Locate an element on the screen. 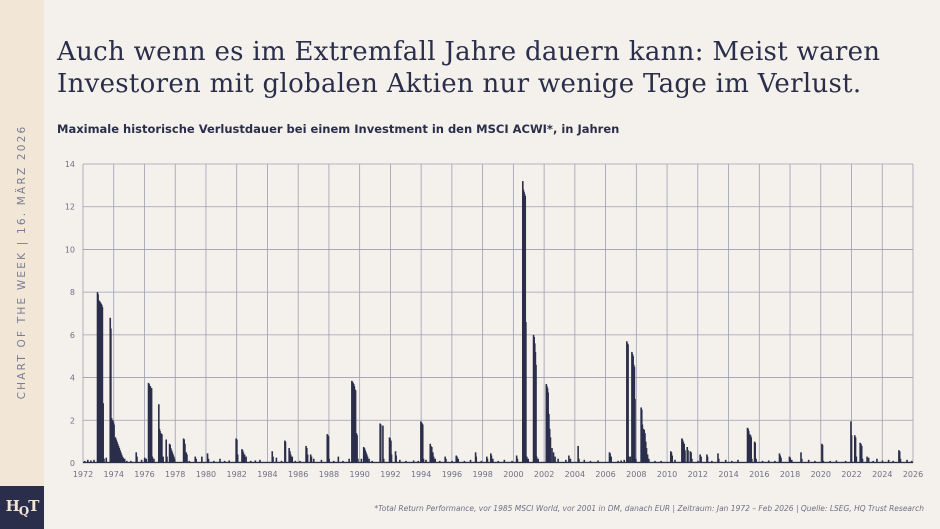 The height and width of the screenshot is (529, 940). x-tick-label: 1996 is located at coordinates (452, 474).